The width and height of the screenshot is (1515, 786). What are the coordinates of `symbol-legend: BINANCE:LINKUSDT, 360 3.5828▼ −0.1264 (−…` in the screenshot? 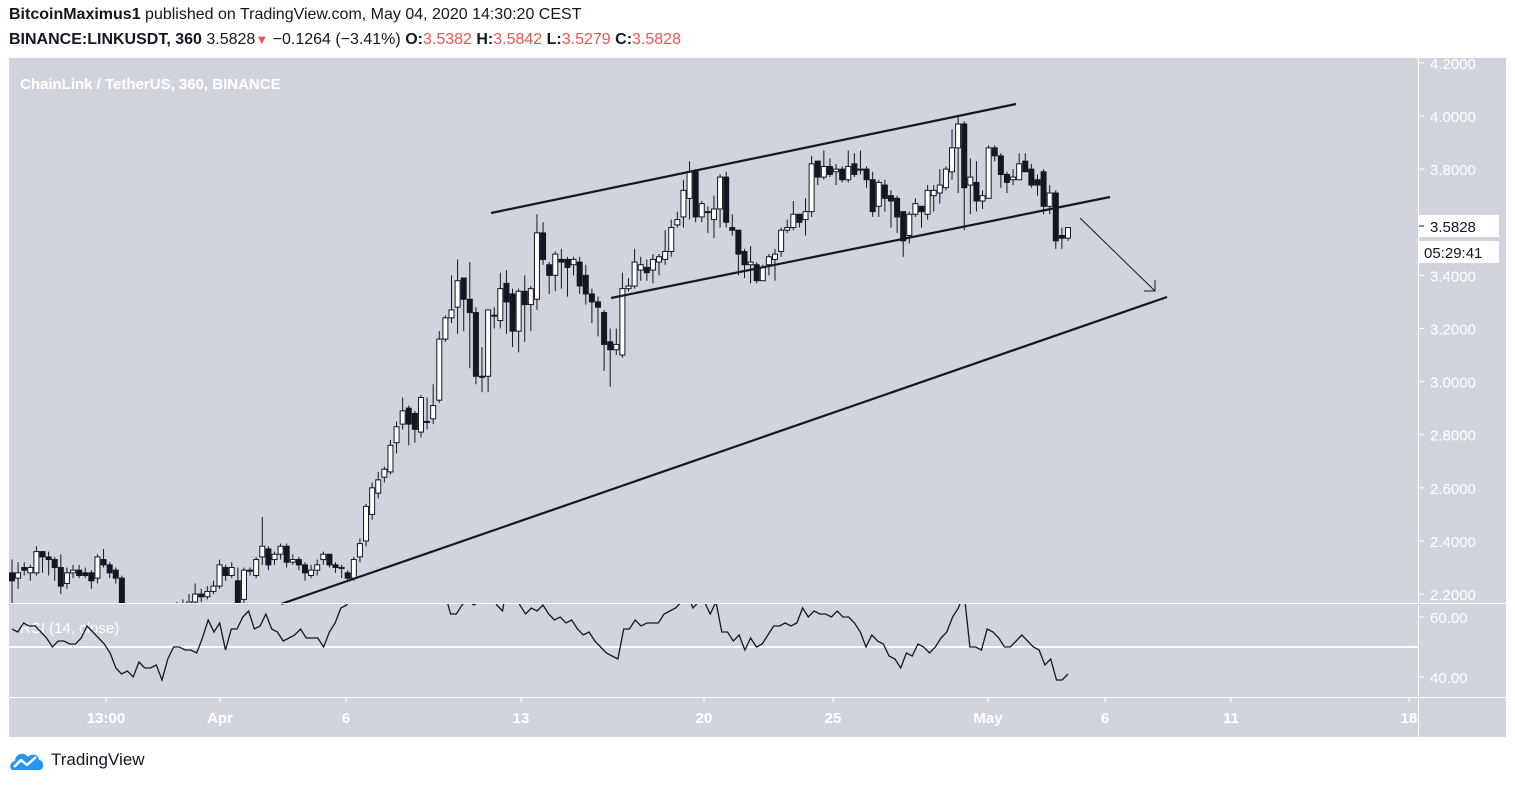 It's located at (345, 40).